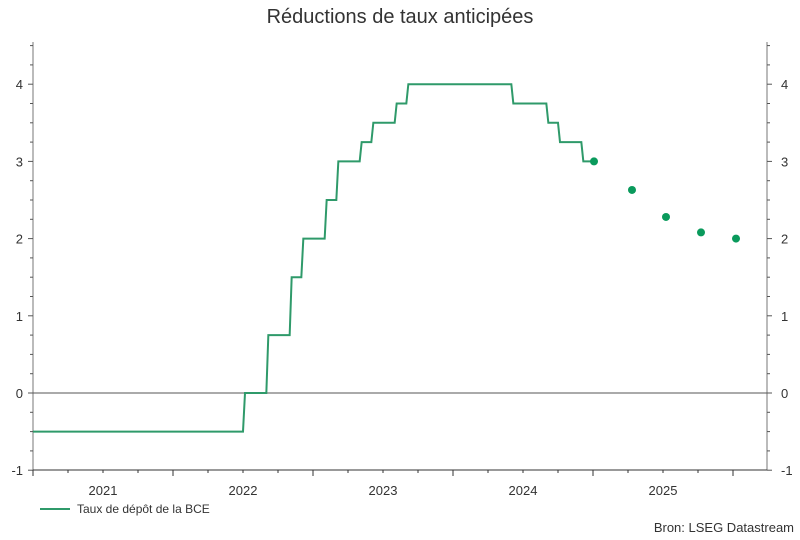 The image size is (800, 540). I want to click on y-tick-label-right: -1, so click(787, 470).